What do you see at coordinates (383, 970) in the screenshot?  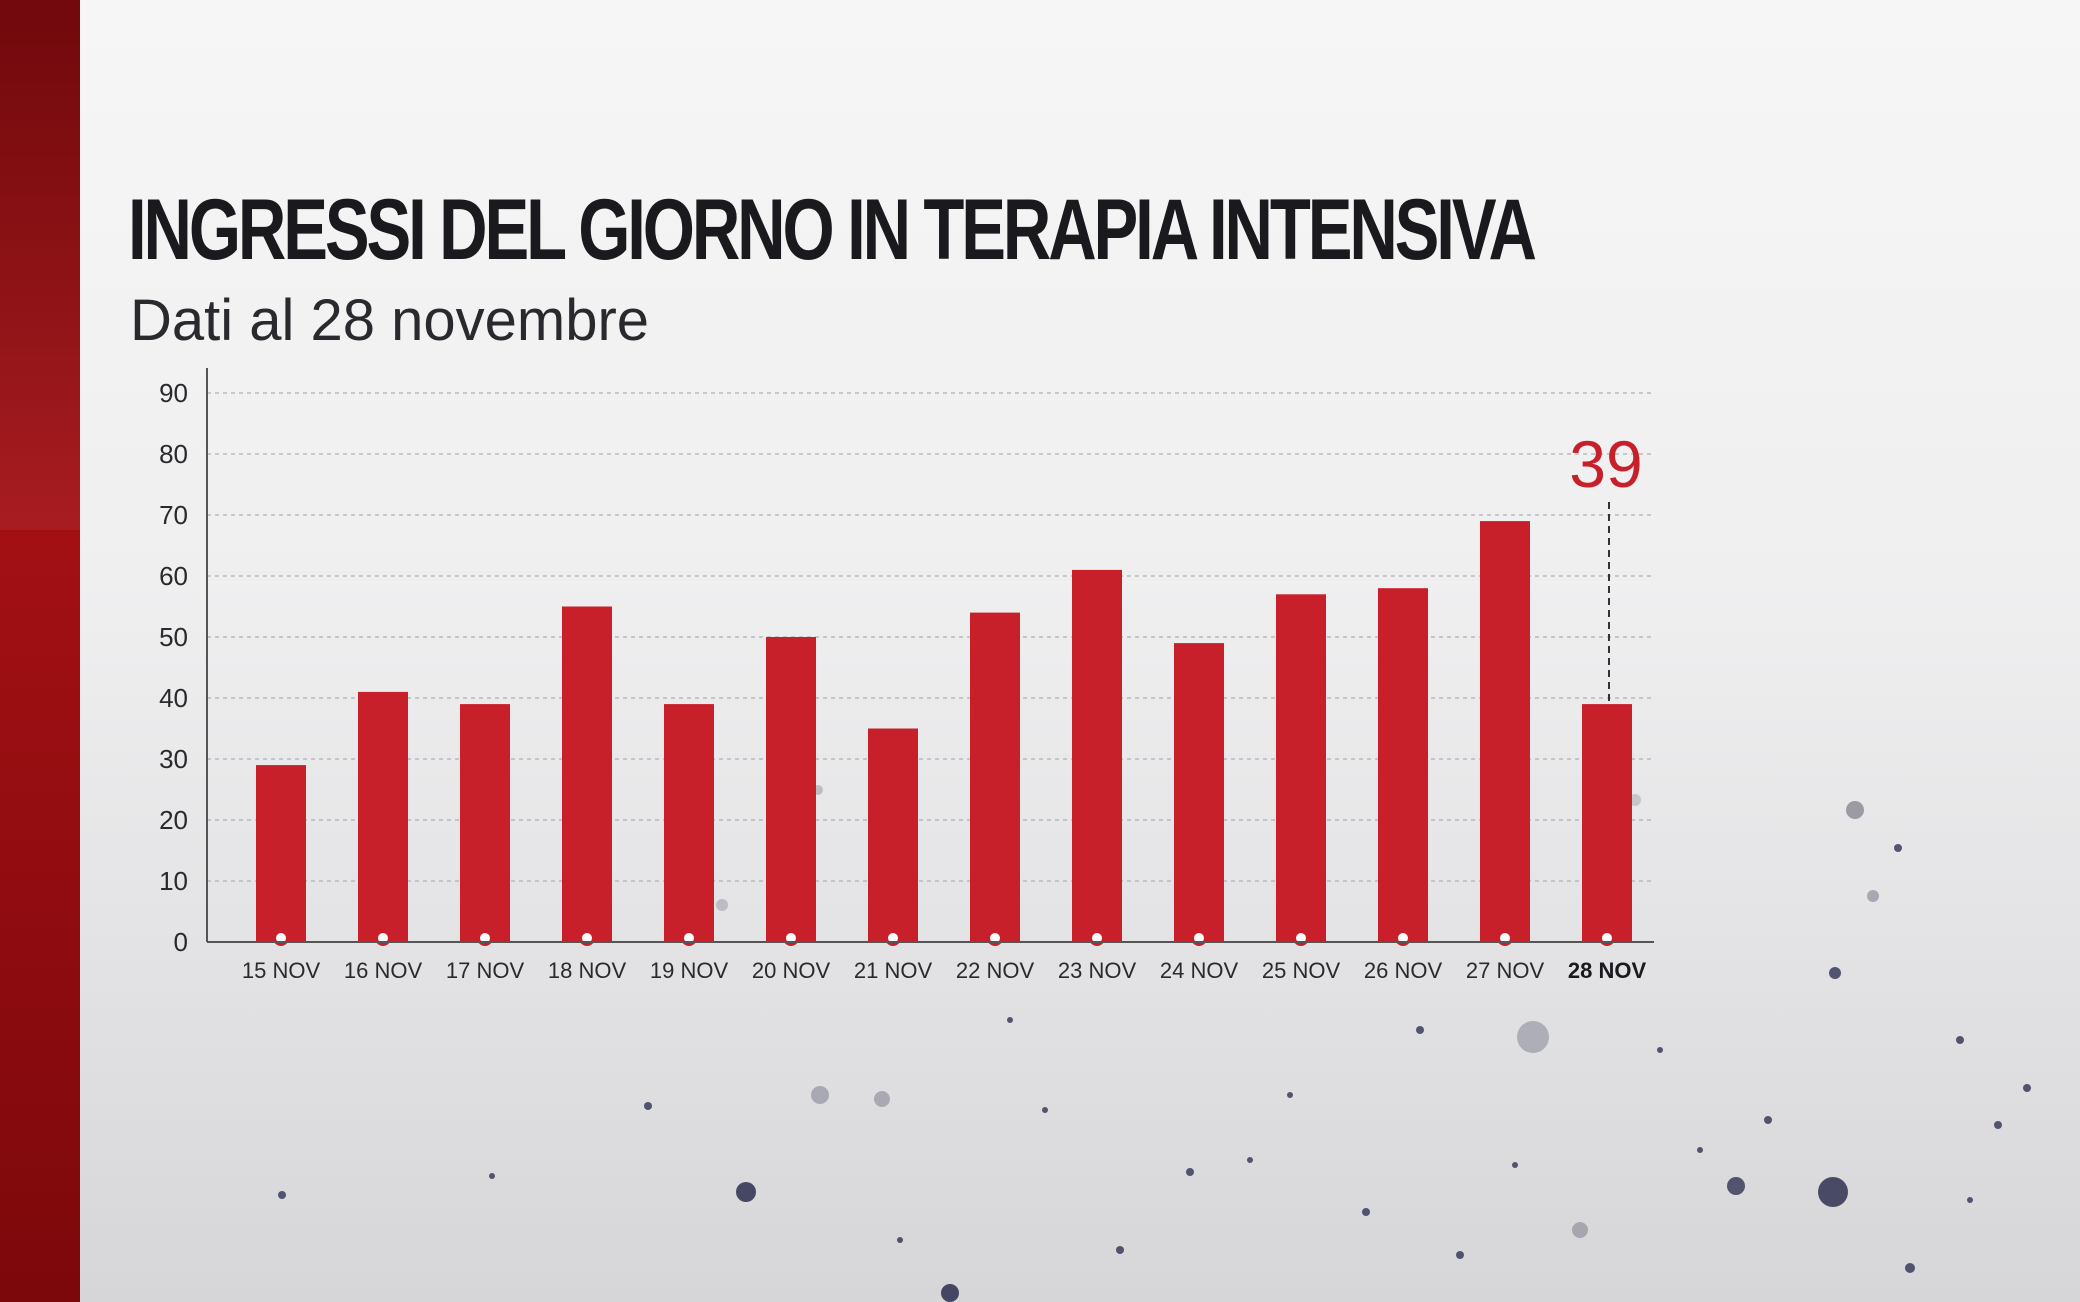 I see `x-tick-label: 16 NOV` at bounding box center [383, 970].